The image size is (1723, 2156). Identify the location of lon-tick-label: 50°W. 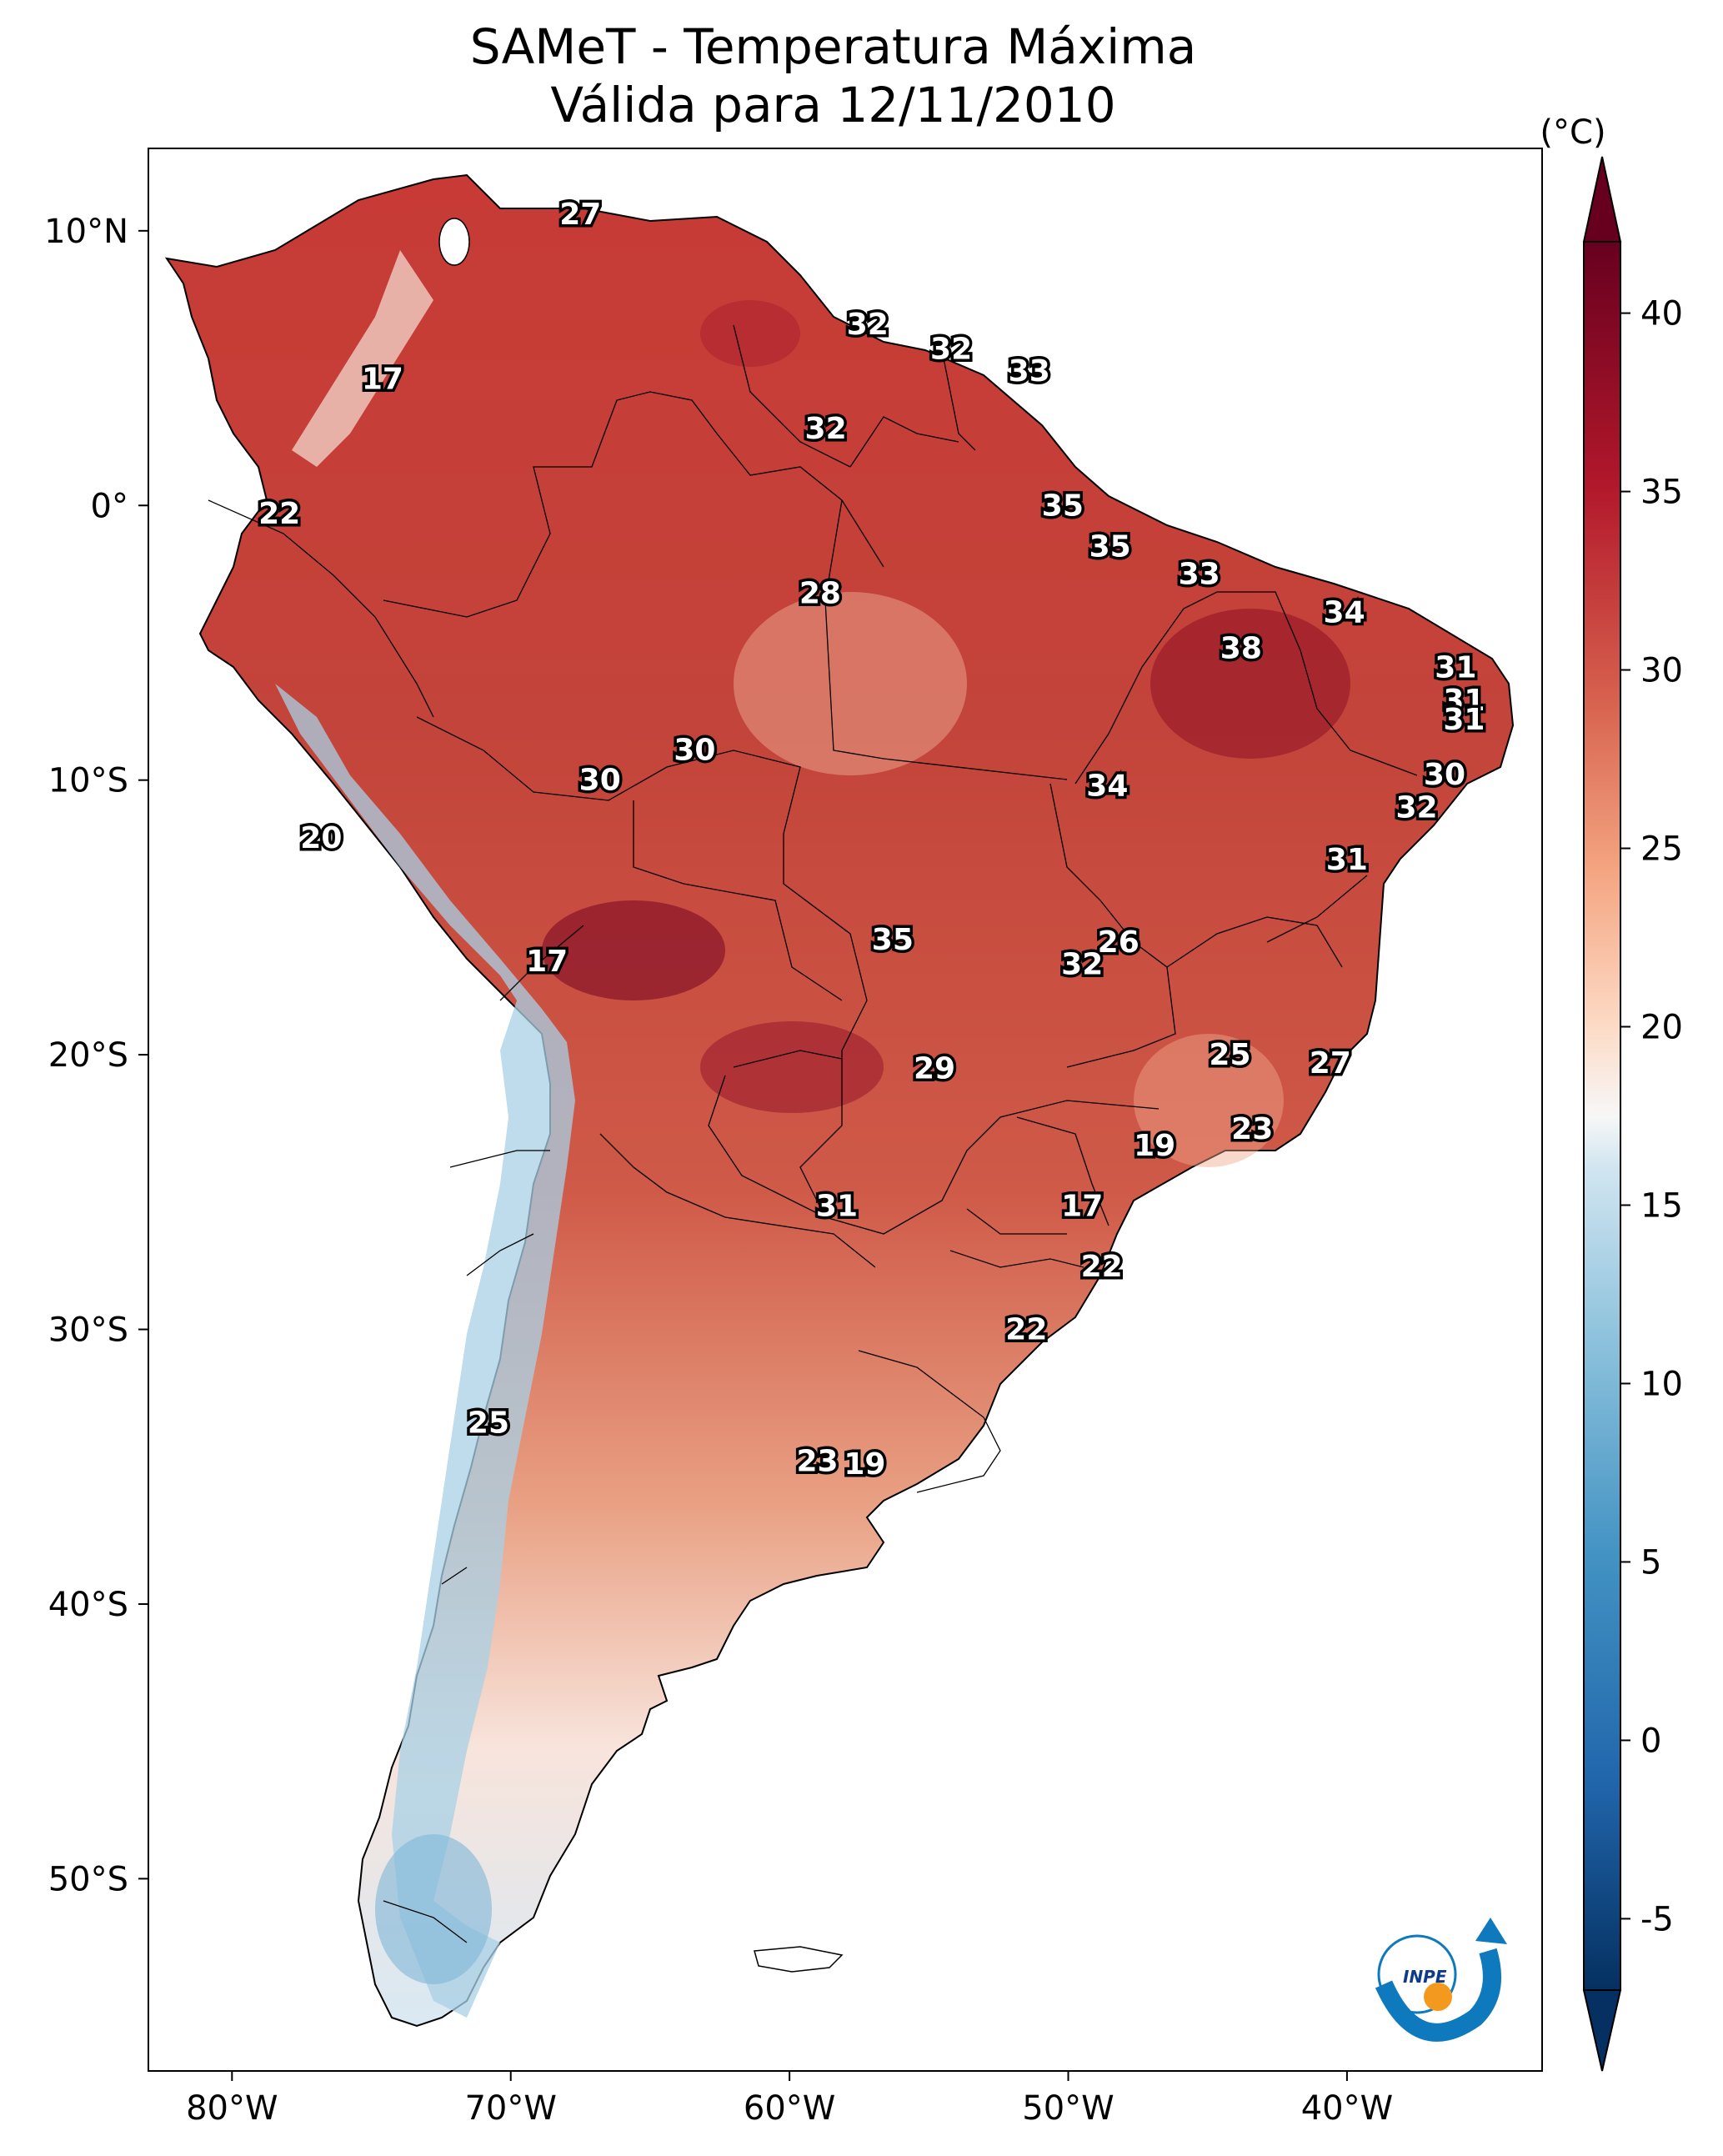
(1068, 2108).